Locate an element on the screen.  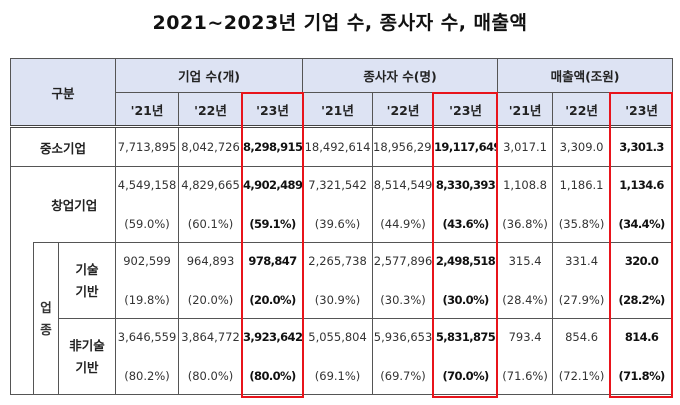
data-cell: 8,298,915 is located at coordinates (273, 146).